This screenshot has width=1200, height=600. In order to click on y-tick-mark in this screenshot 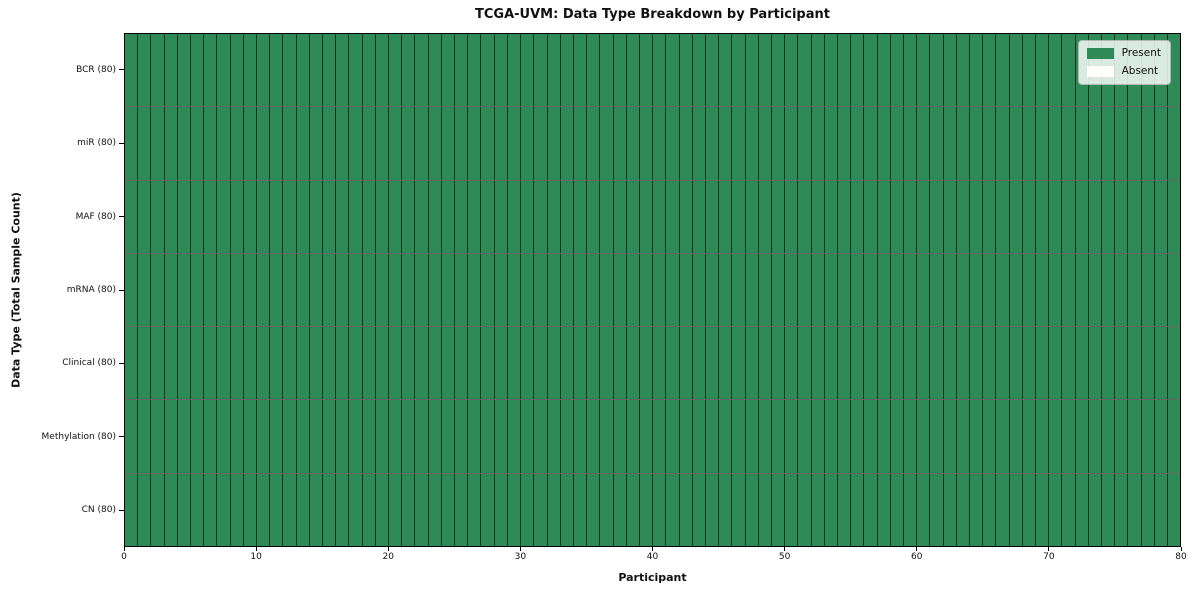, I will do `click(121, 290)`.